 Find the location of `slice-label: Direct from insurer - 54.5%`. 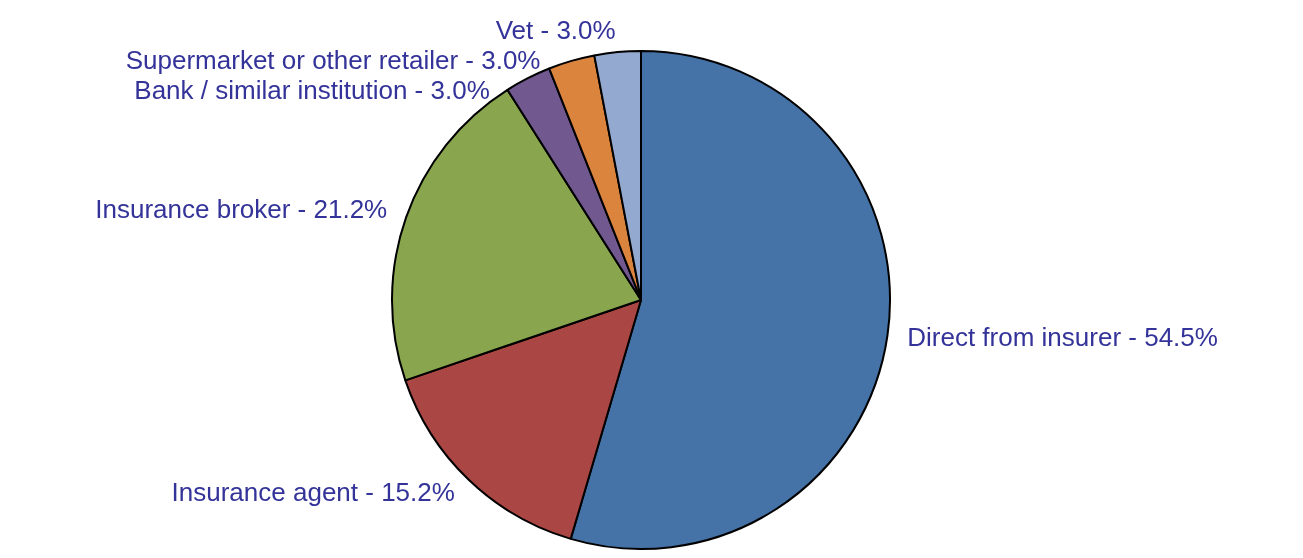

slice-label: Direct from insurer - 54.5% is located at coordinates (1062, 336).